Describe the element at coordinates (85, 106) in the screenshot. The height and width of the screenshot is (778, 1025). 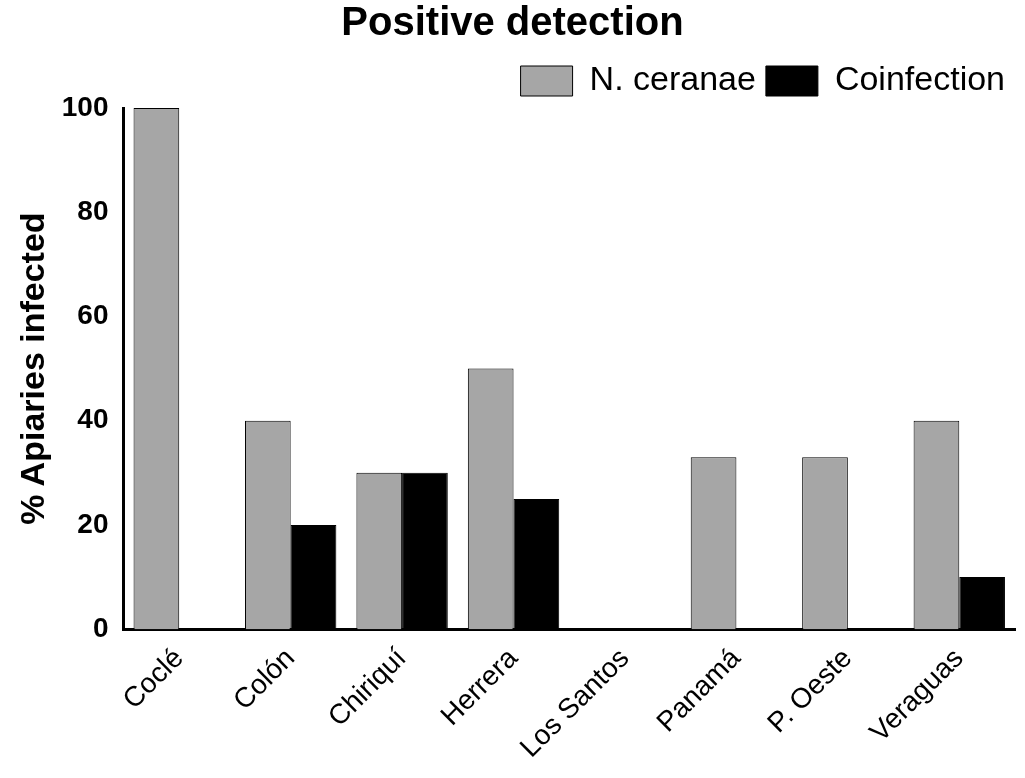
I see `y-tick-label: 100` at that location.